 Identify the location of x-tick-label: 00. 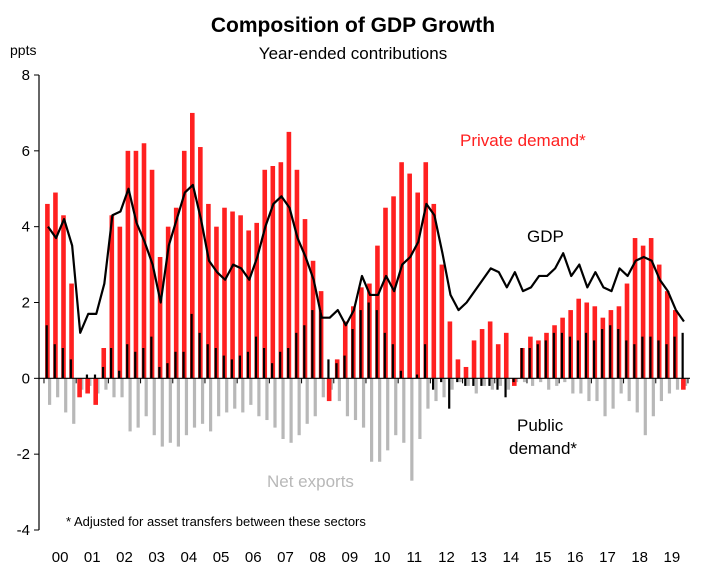
(60, 557).